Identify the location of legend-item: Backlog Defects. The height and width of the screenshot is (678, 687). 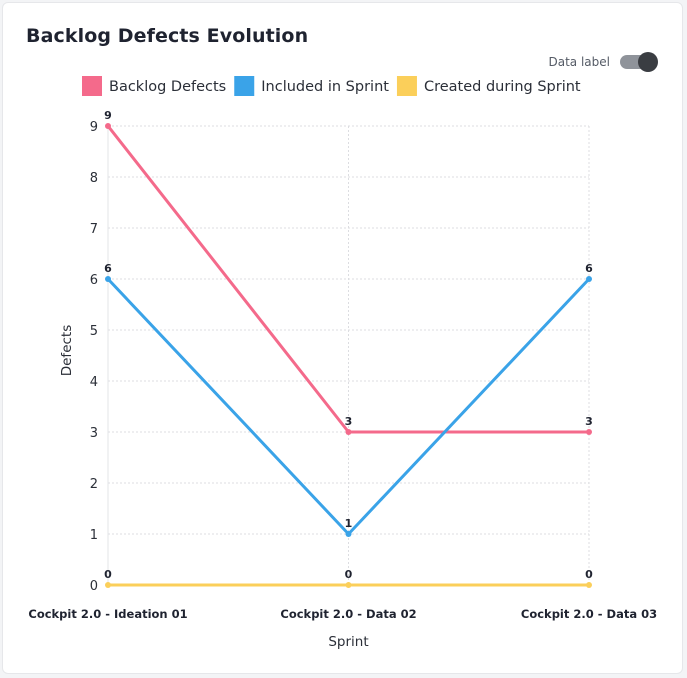
(154, 86).